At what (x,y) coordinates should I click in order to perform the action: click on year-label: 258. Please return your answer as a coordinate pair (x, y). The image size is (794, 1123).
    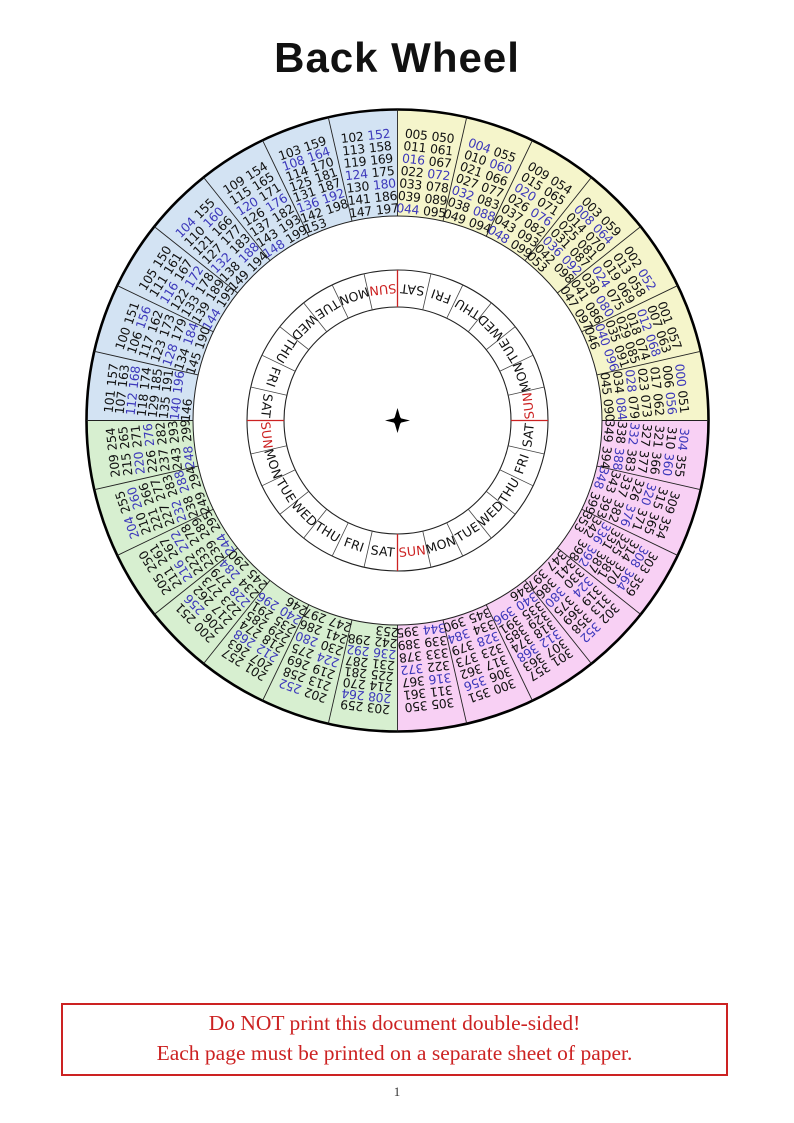
    Looking at the image, I should click on (294, 675).